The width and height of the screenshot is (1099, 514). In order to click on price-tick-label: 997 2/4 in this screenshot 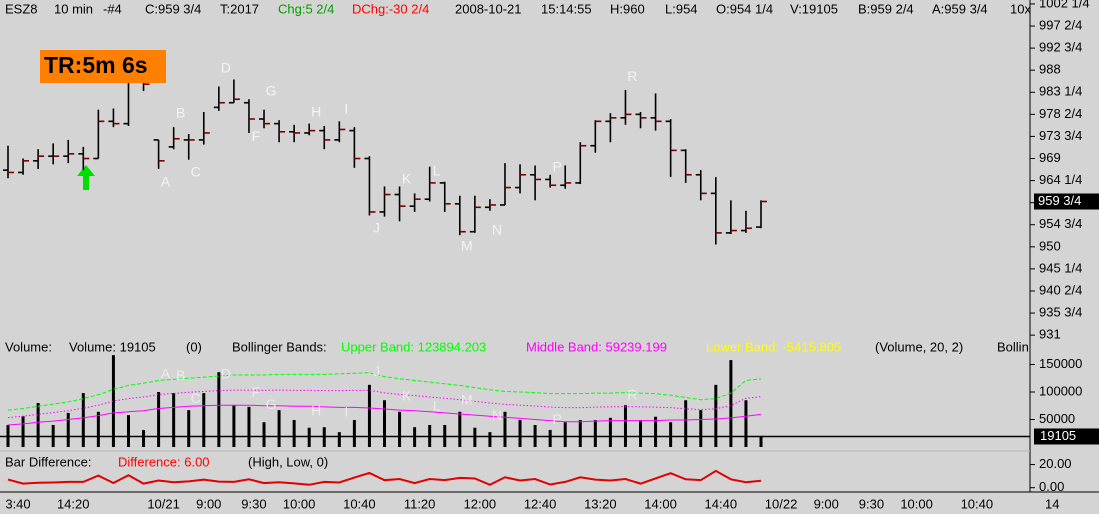, I will do `click(1060, 24)`.